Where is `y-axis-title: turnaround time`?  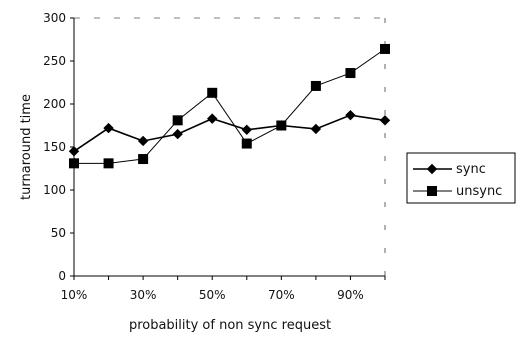
y-axis-title: turnaround time is located at coordinates (26, 147).